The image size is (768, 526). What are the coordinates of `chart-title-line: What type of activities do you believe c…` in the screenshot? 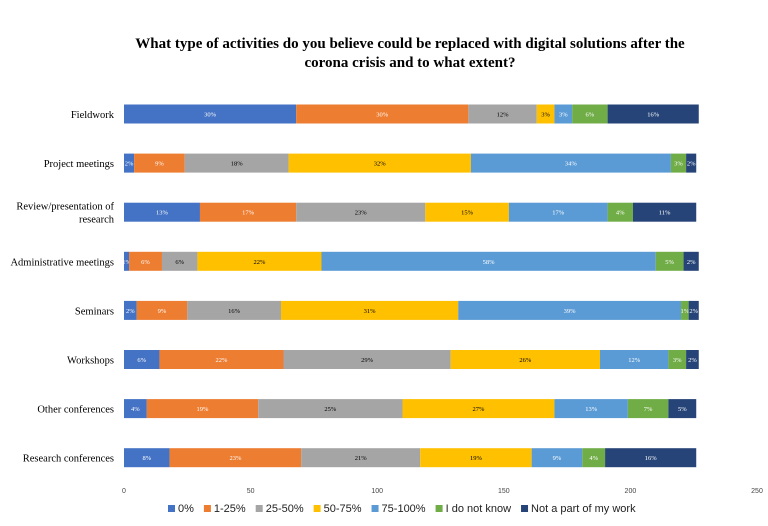 It's located at (410, 44).